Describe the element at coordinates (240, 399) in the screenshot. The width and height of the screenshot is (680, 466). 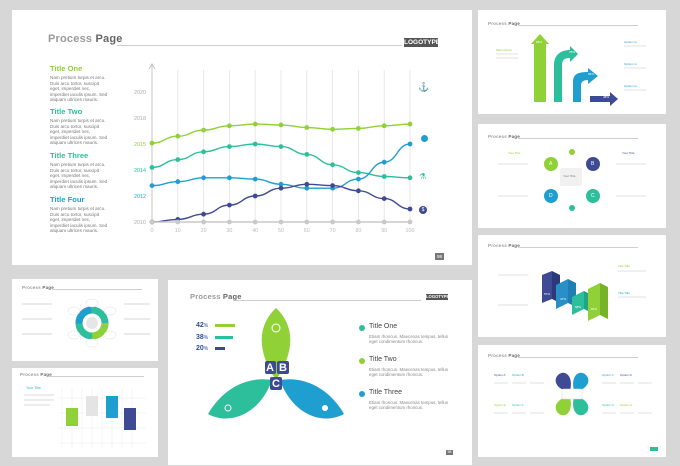
I see `petal-b` at that location.